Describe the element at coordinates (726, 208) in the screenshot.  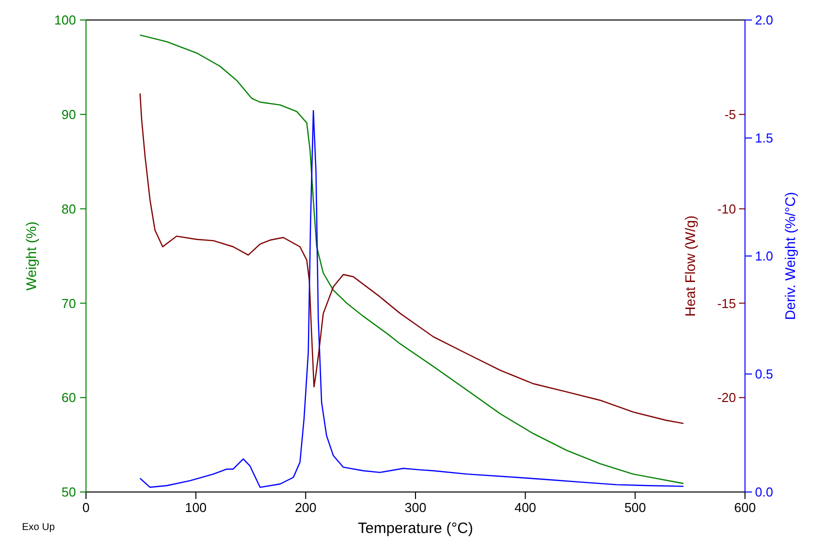
I see `y2-tick-label: -10` at that location.